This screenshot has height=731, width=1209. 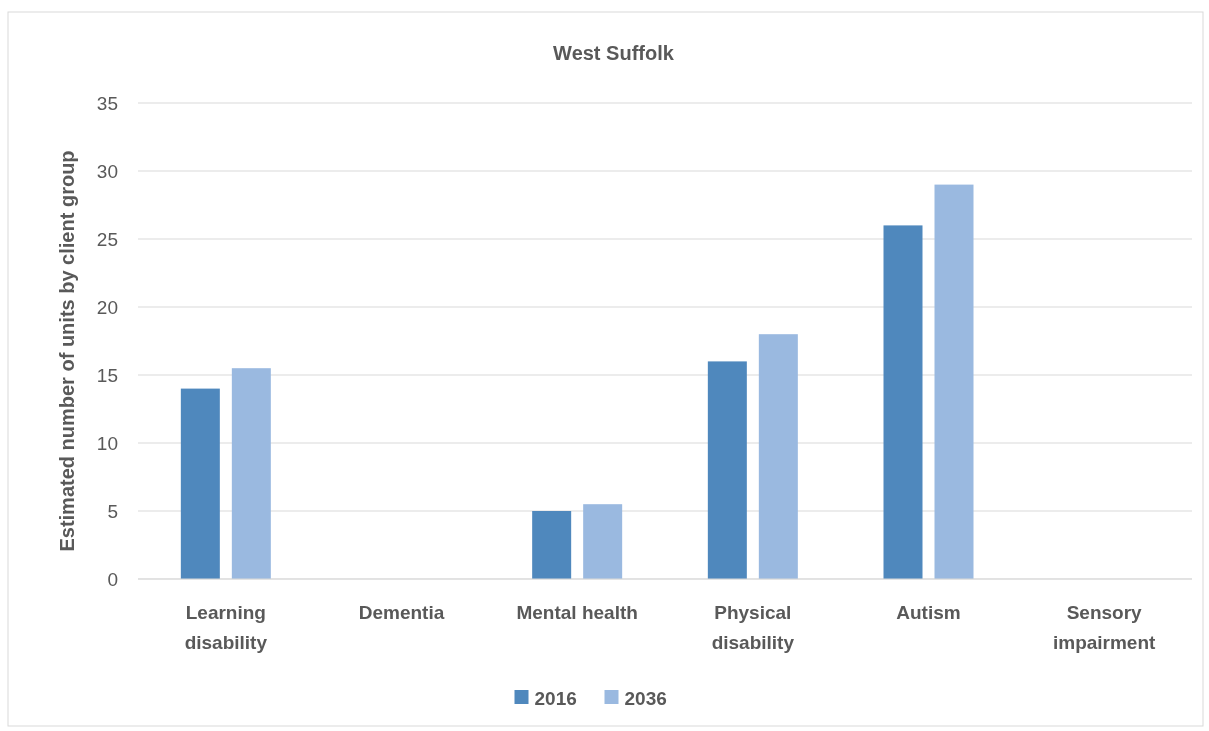 I want to click on x-tick-label: Physical disability, so click(x=753, y=627).